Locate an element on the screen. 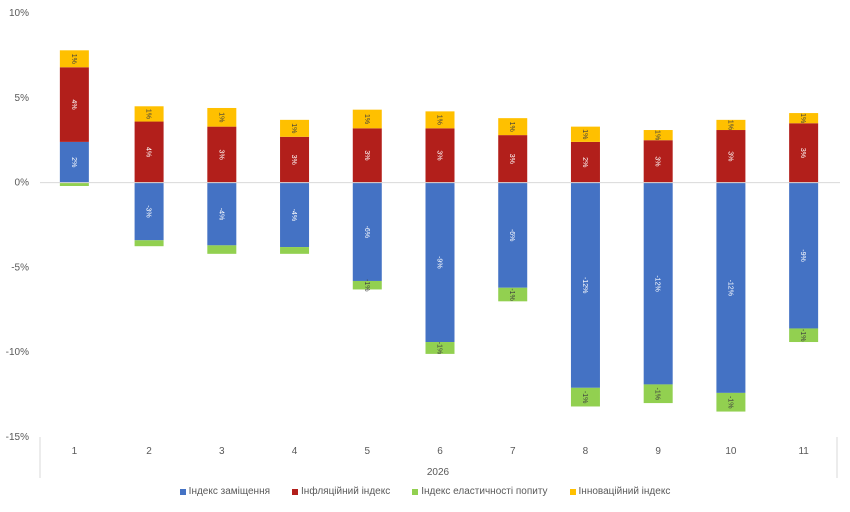  legend-label: Інноваційний індекс is located at coordinates (624, 491).